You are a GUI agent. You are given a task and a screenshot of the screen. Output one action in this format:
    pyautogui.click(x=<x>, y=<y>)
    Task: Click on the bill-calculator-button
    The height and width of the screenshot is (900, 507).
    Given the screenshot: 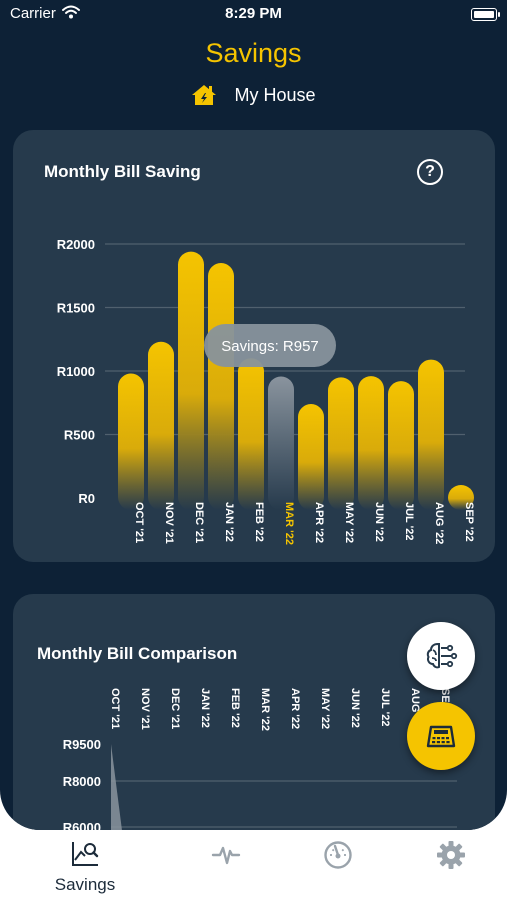 What is the action you would take?
    pyautogui.click(x=441, y=736)
    